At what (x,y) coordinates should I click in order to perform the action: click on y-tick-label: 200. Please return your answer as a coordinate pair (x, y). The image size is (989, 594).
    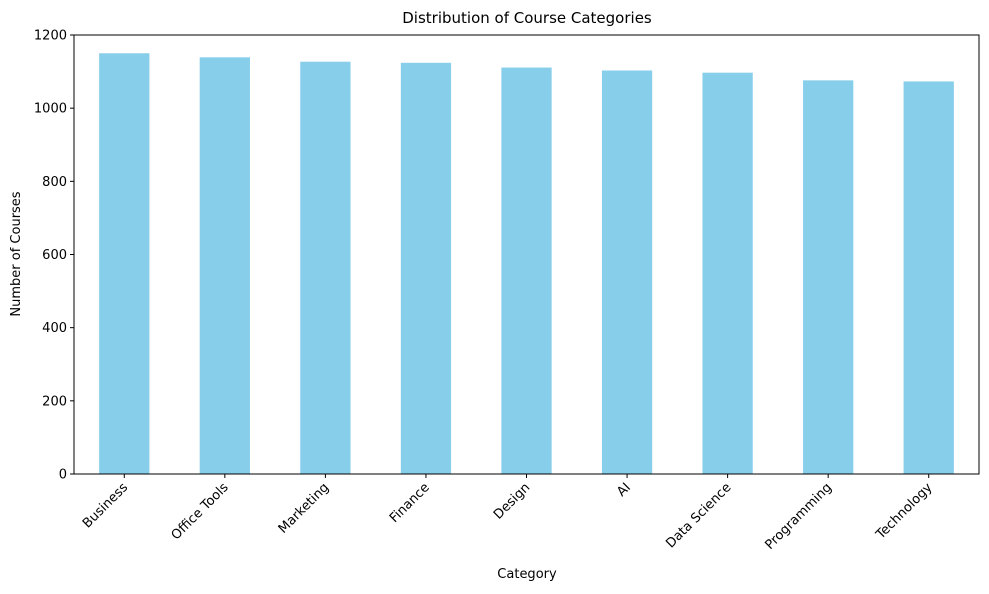
    Looking at the image, I should click on (54, 401).